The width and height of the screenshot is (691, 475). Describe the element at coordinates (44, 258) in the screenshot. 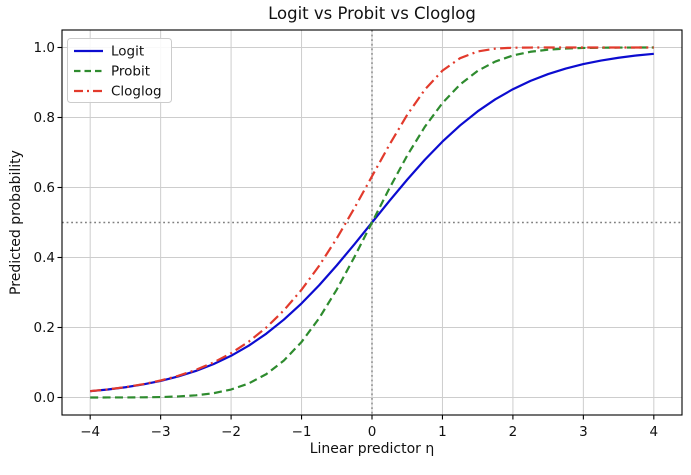

I see `y-tick-label: 0.4` at that location.